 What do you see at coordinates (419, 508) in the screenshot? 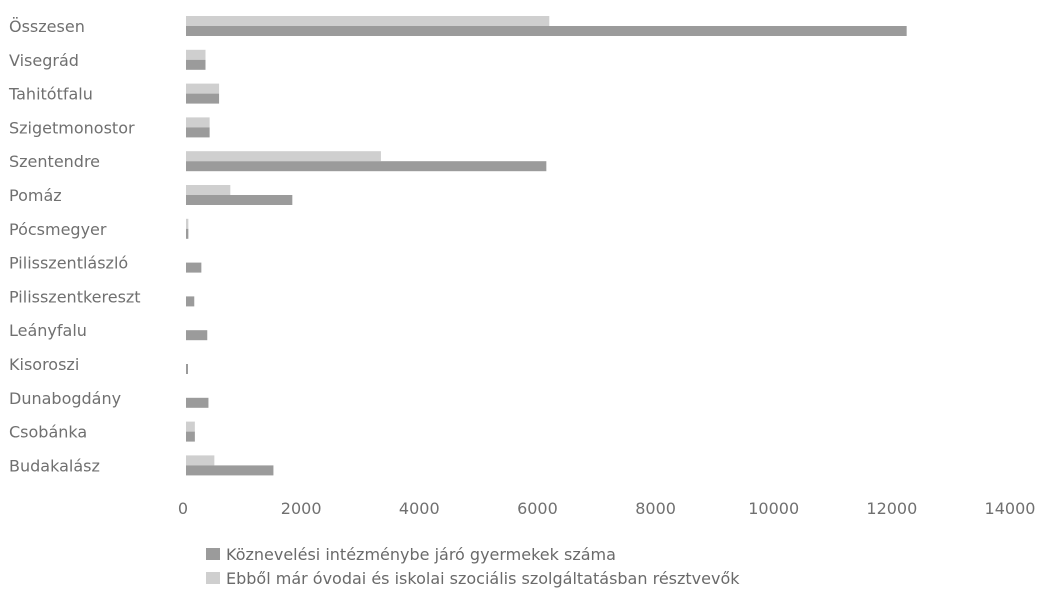
I see `x-tick-label: 4000` at bounding box center [419, 508].